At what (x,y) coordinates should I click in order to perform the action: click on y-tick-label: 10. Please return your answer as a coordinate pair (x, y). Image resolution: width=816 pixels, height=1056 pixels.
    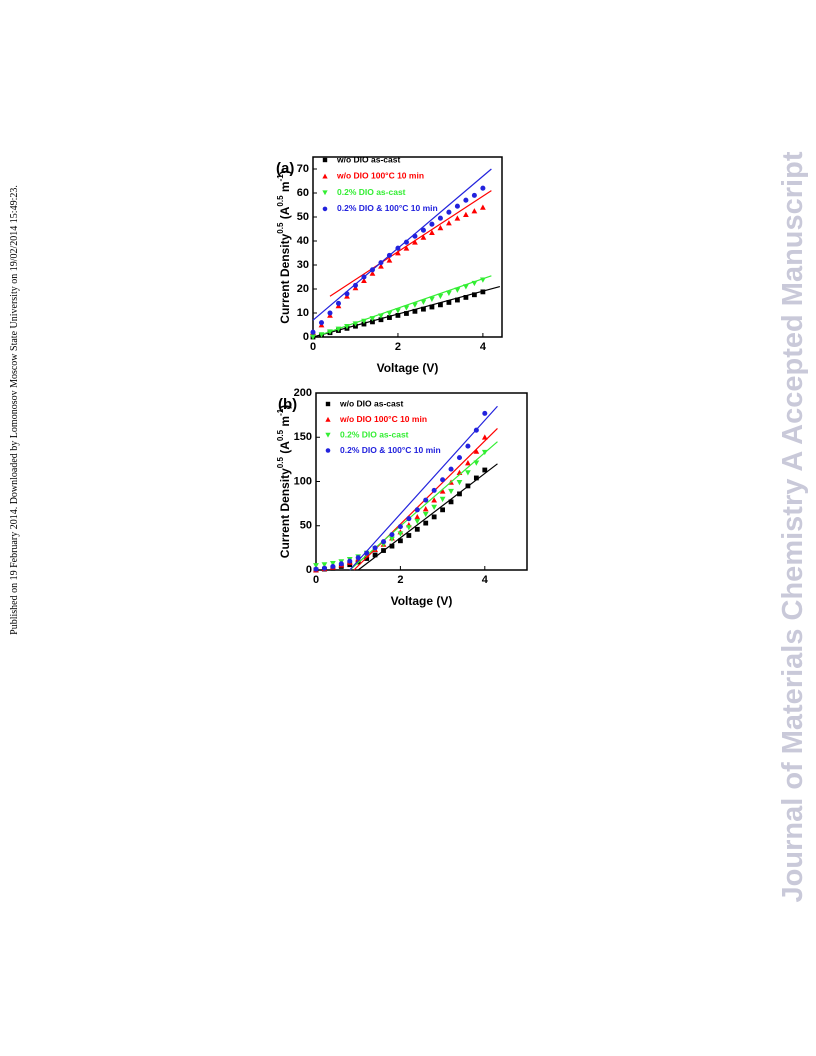
    Looking at the image, I should click on (303, 313).